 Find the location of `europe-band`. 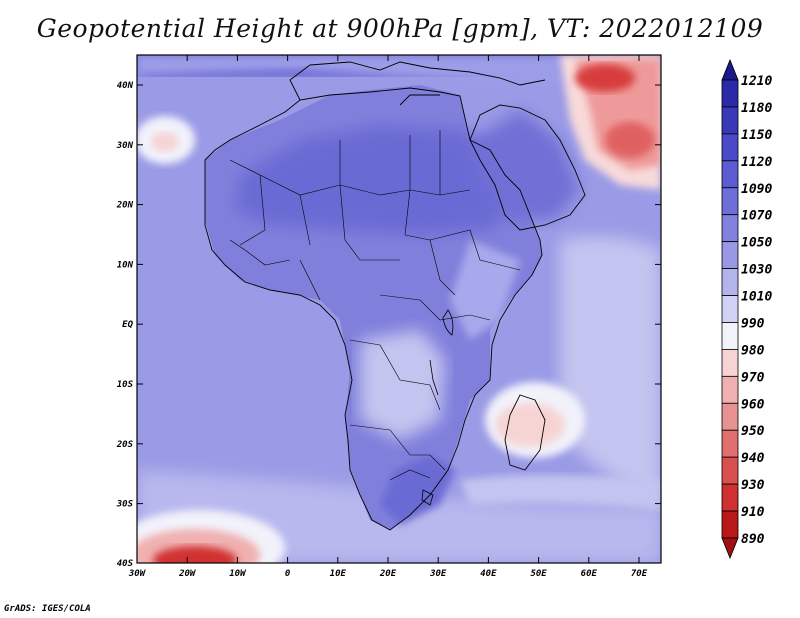

europe-band is located at coordinates (399, 72).